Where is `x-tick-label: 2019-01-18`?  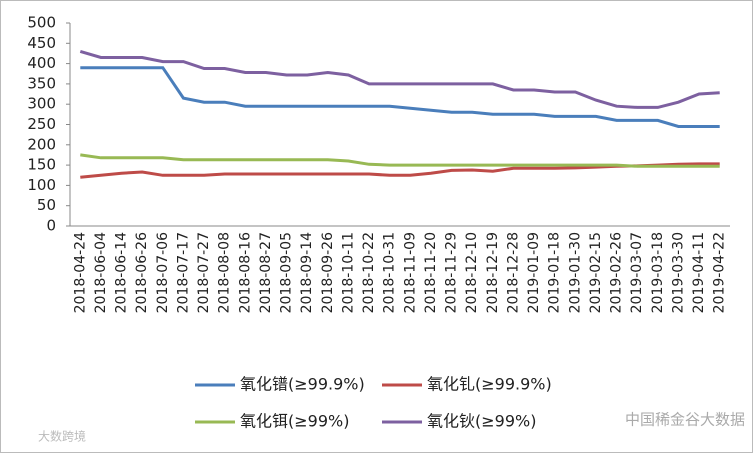
x-tick-label: 2019-01-18 is located at coordinates (555, 272).